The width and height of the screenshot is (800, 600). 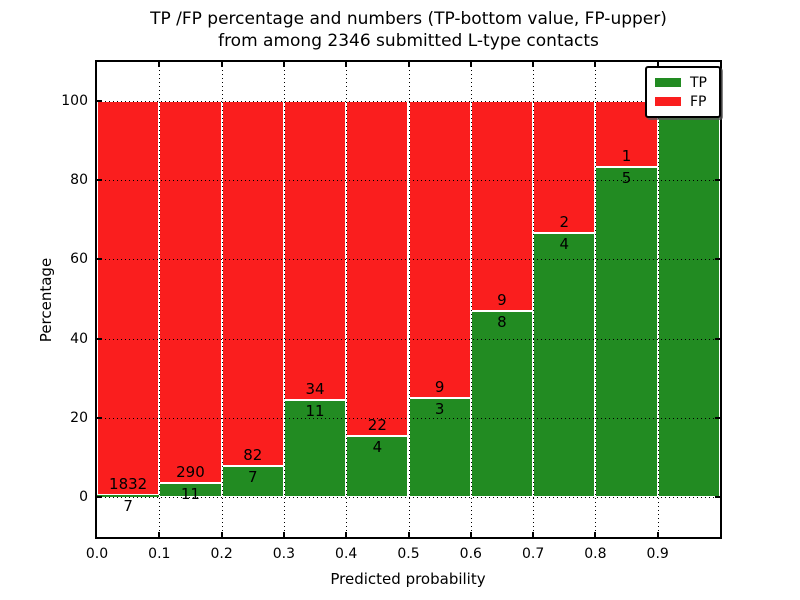 What do you see at coordinates (534, 299) in the screenshot?
I see `gridline-v-0.7` at bounding box center [534, 299].